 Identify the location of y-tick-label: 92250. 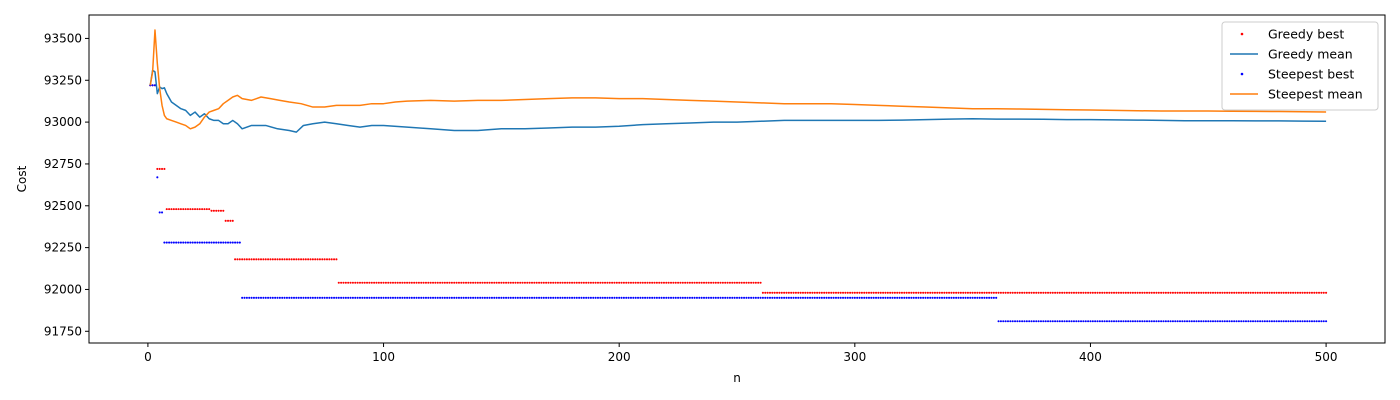
(63, 248).